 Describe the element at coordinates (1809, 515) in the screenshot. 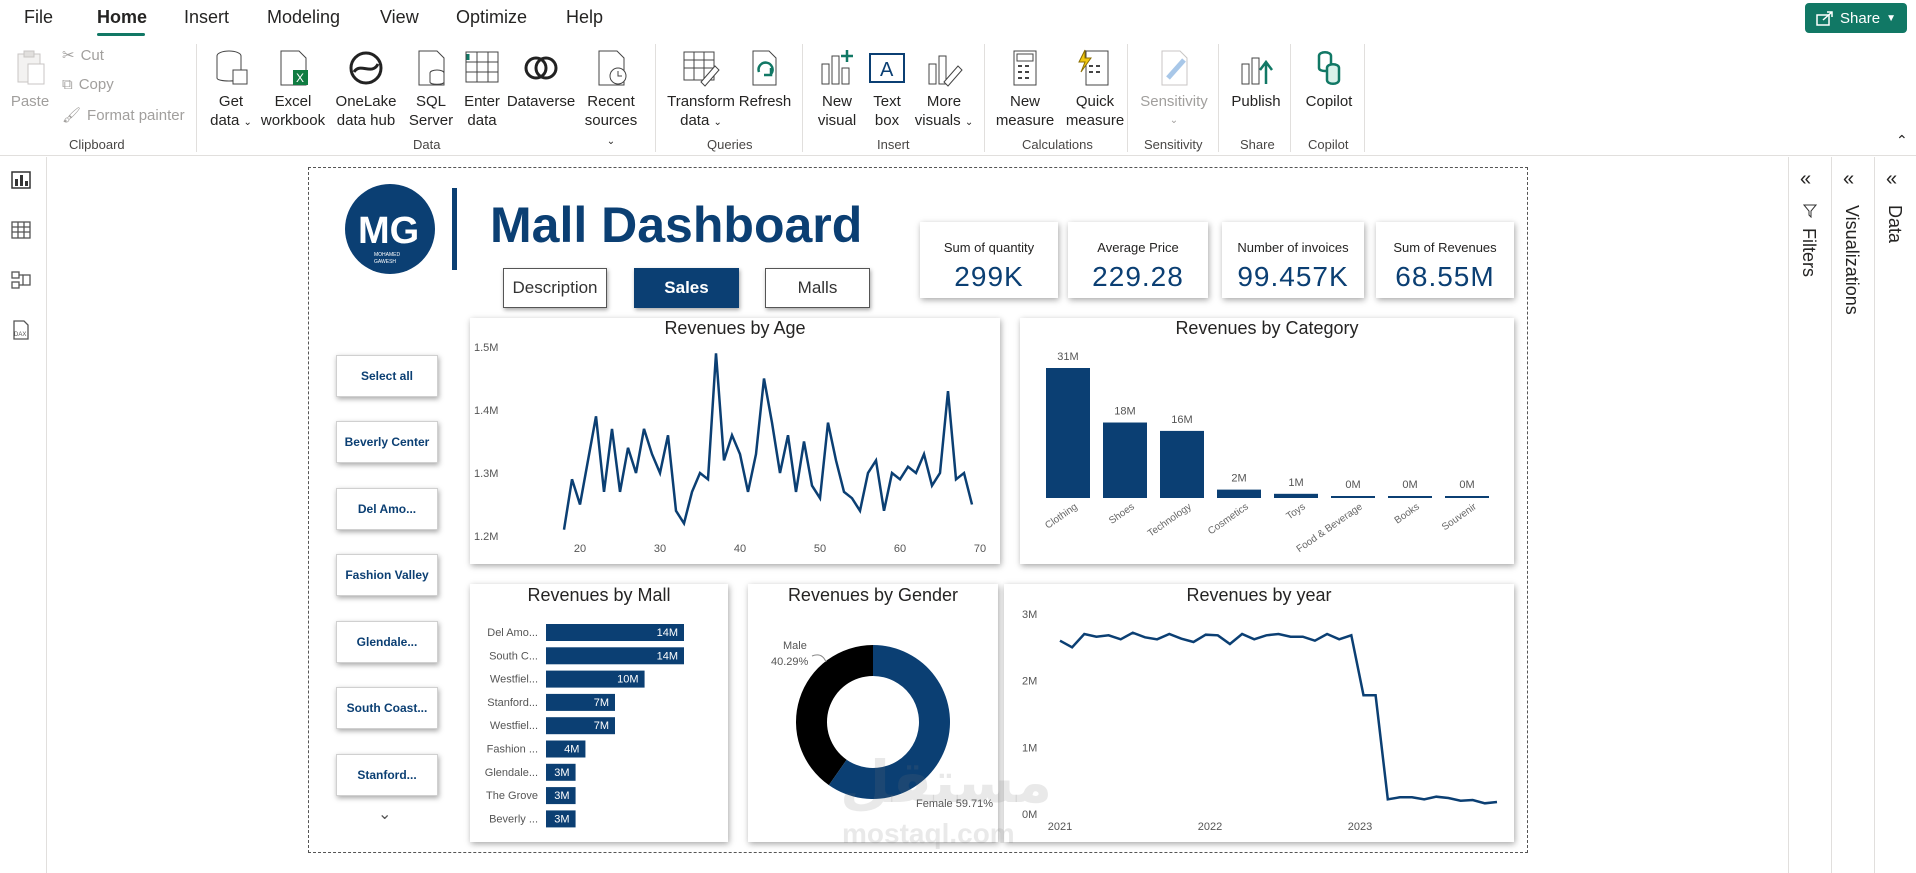

I see `filters-pane` at that location.